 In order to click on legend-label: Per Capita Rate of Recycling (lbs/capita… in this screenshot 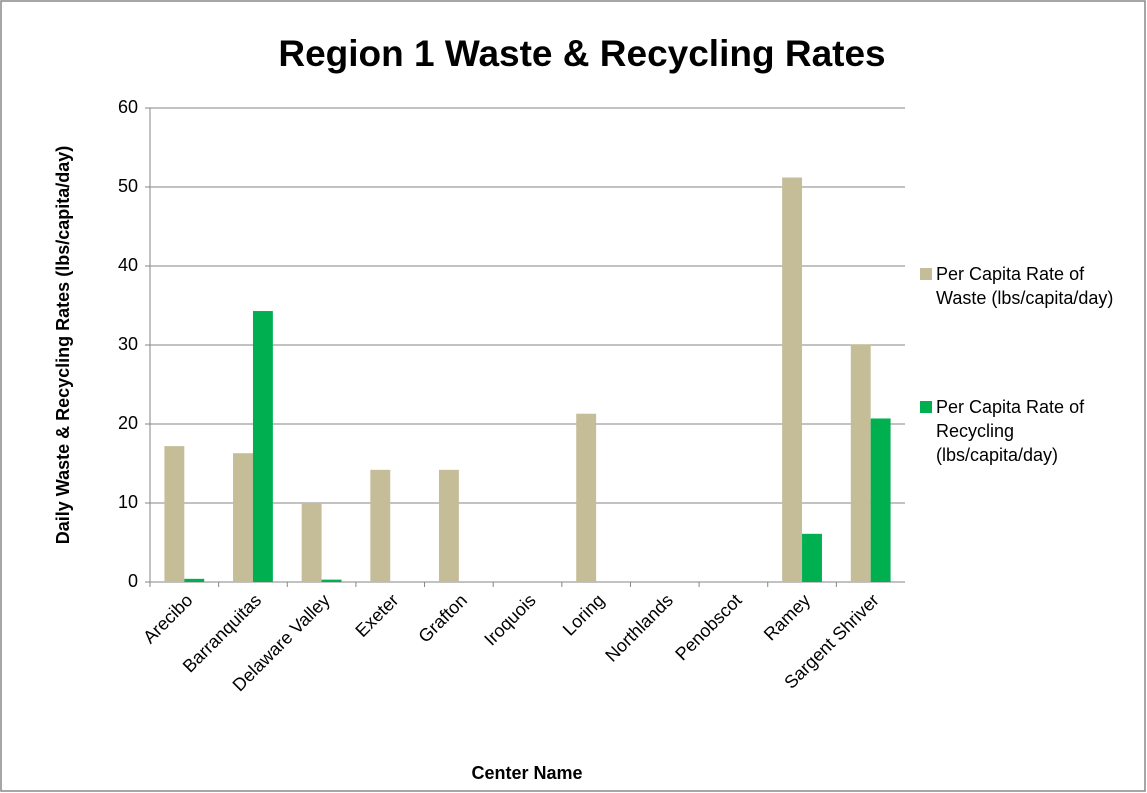, I will do `click(1010, 431)`.